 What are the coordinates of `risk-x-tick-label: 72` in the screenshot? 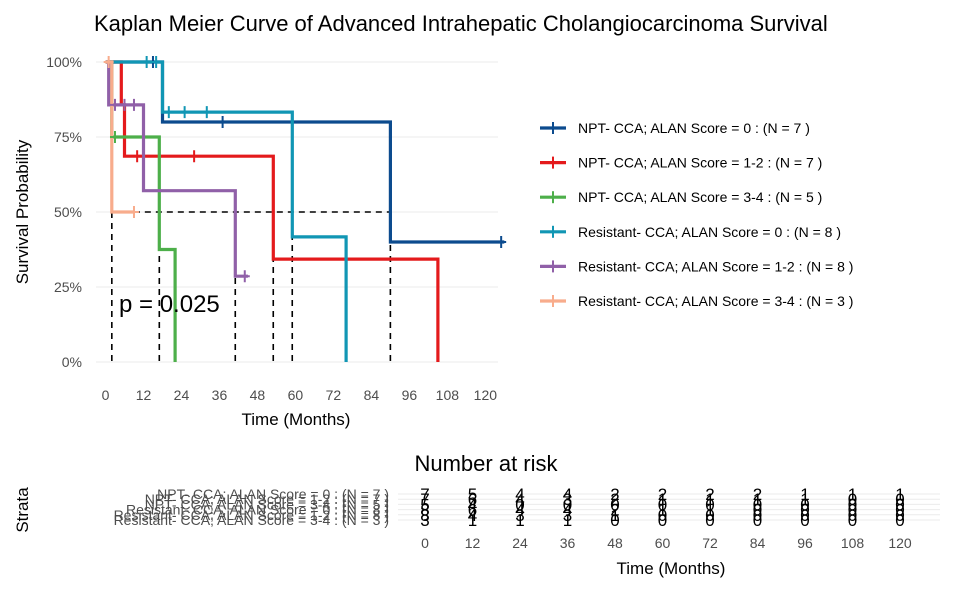 It's located at (710, 543).